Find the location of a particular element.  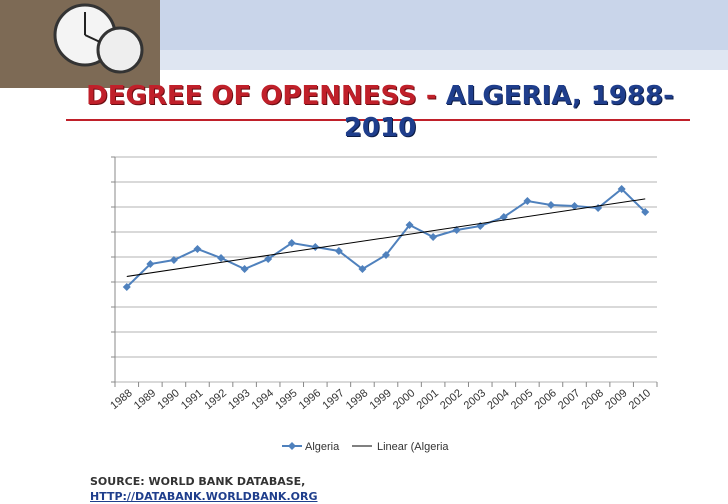

x-tick-label: 2004 is located at coordinates (498, 399).